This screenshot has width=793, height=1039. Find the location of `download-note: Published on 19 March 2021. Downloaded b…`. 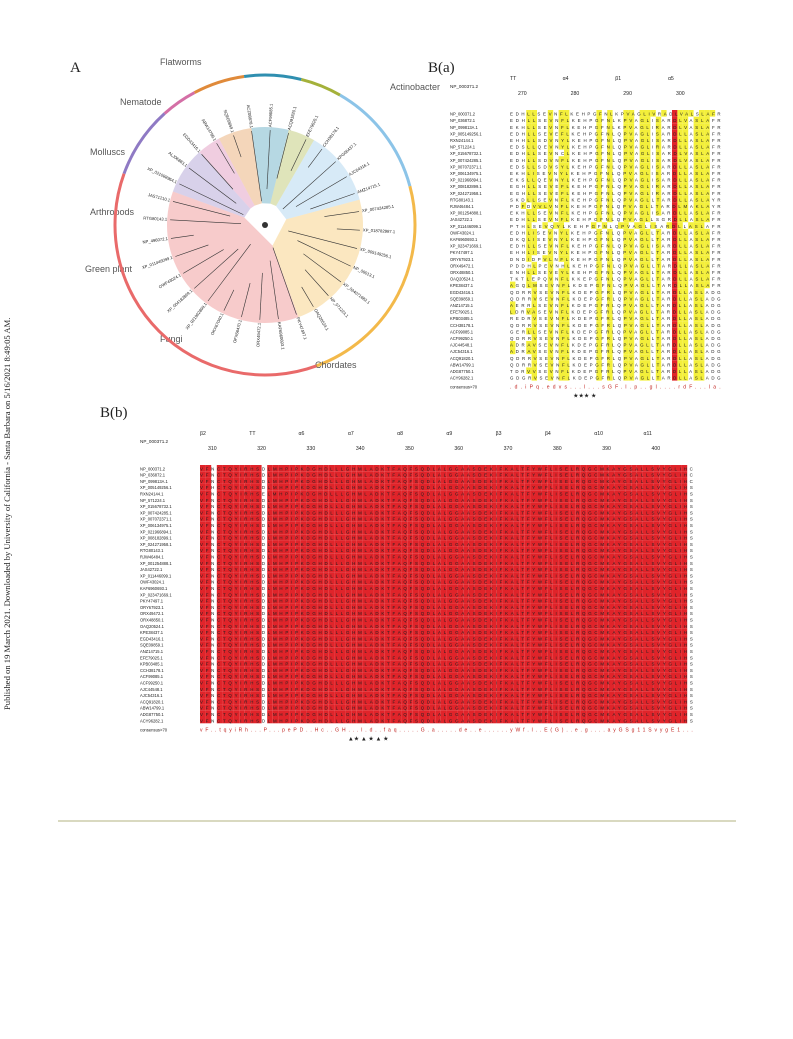

download-note: Published on 19 March 2021. Downloaded b… is located at coordinates (7, 513).